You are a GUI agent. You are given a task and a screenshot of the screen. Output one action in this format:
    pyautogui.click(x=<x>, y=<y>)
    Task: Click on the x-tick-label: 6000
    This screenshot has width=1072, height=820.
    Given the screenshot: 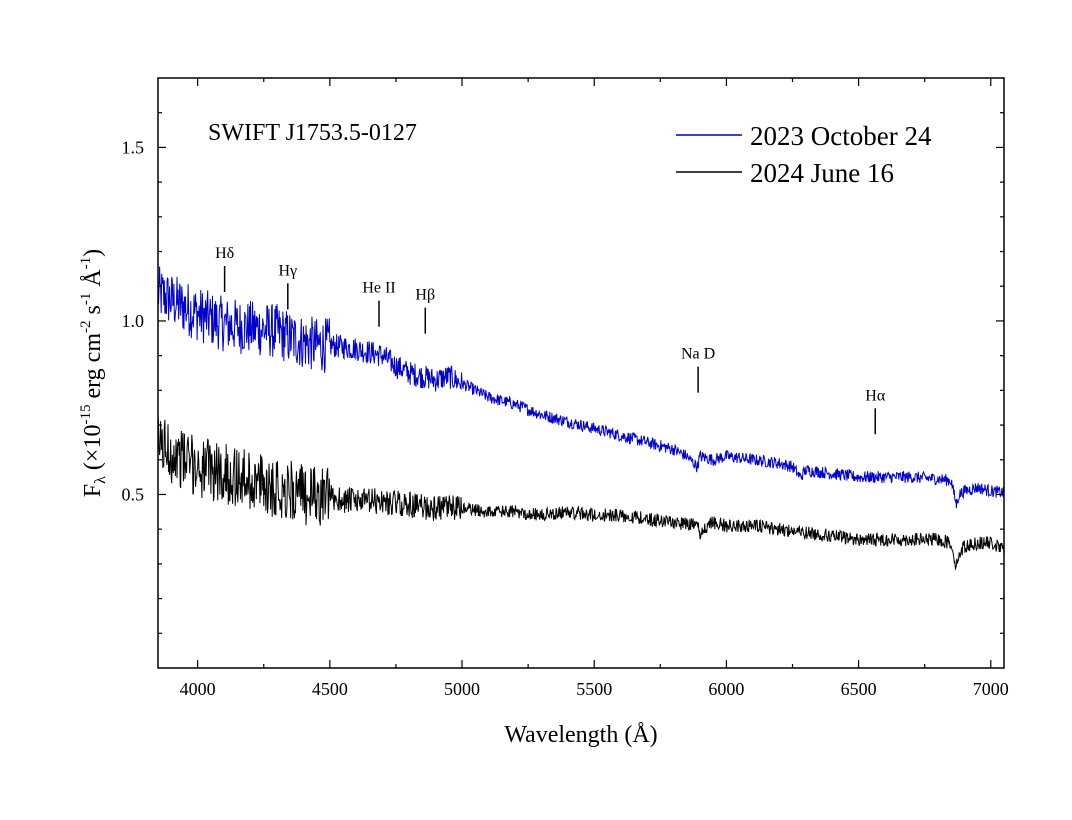 What is the action you would take?
    pyautogui.click(x=726, y=689)
    